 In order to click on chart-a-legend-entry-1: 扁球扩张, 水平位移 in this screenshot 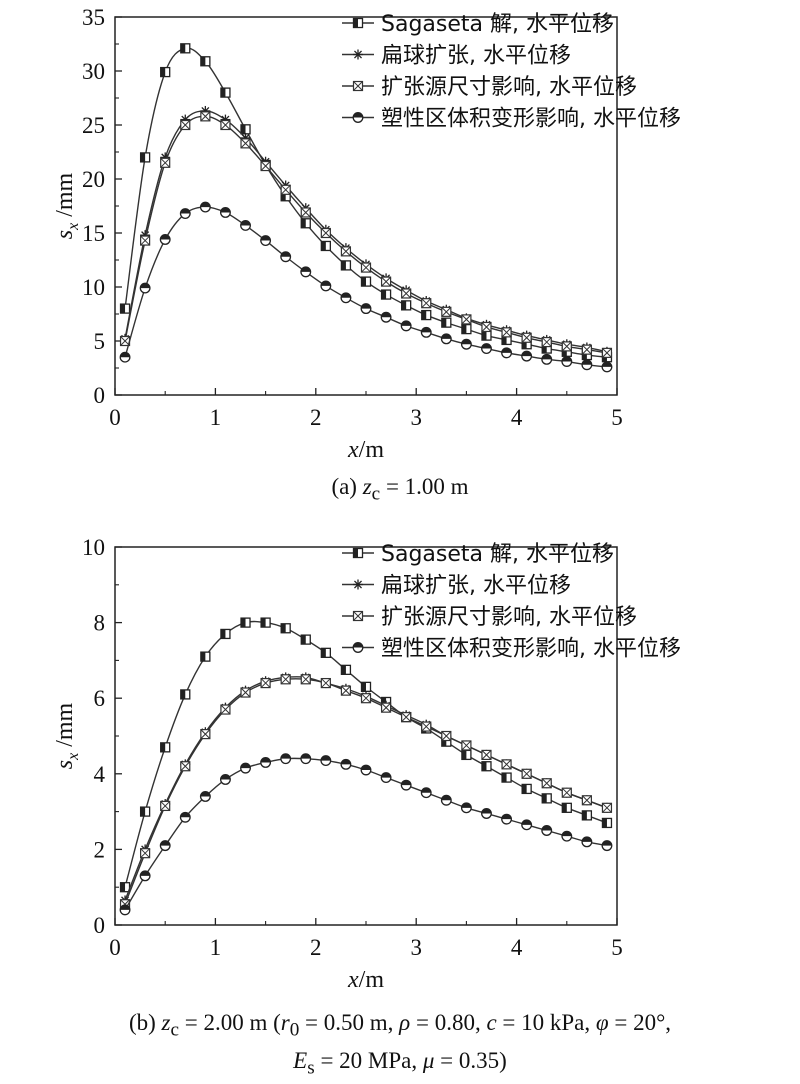, I will do `click(456, 56)`.